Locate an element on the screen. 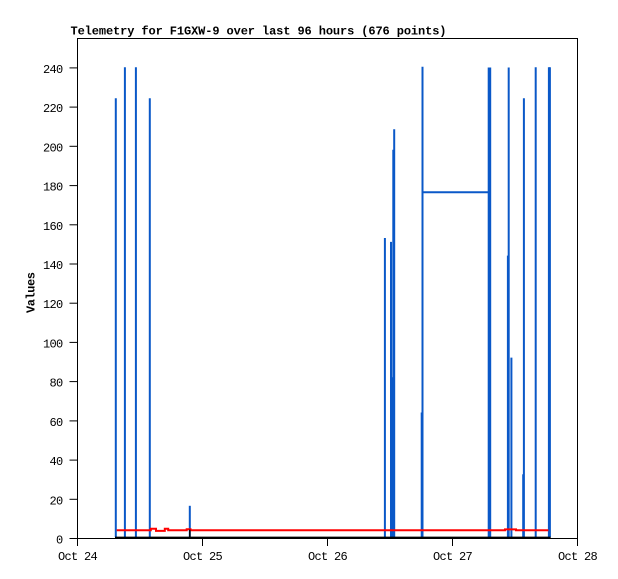 The height and width of the screenshot is (579, 618). svg-text: 160 is located at coordinates (53, 227).